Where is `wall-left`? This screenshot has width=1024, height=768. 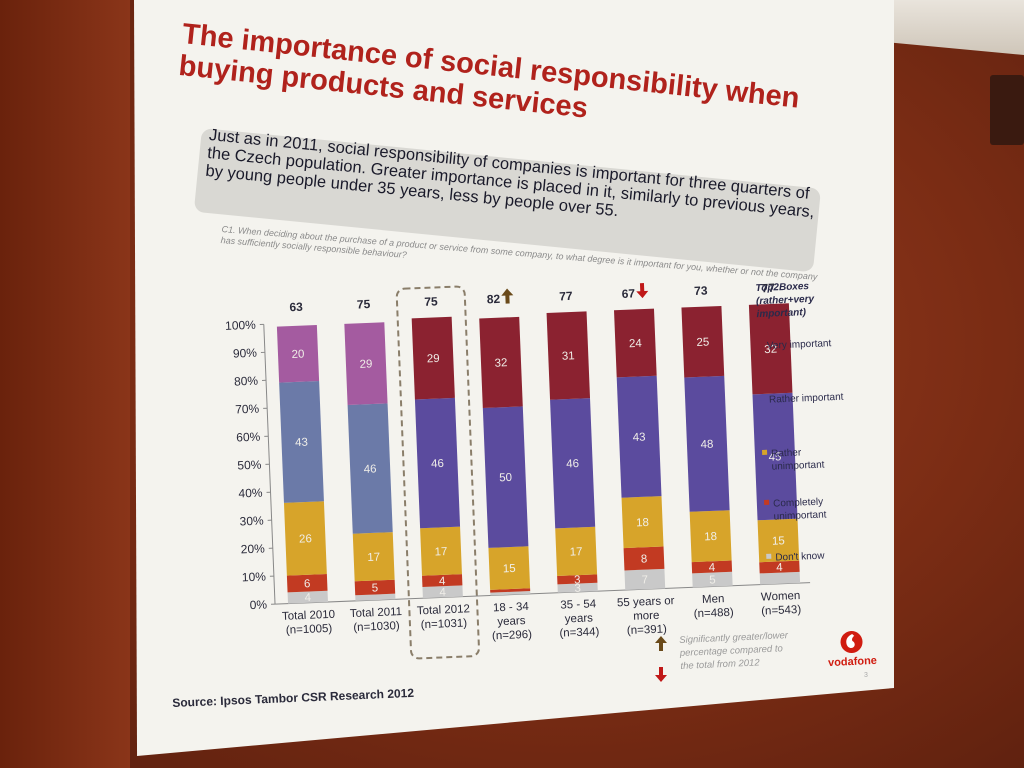
wall-left is located at coordinates (65, 384).